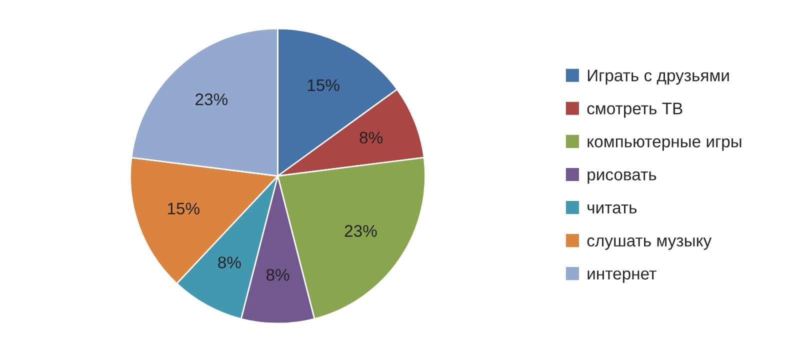 This screenshot has width=788, height=352. Describe the element at coordinates (658, 77) in the screenshot. I see `legend-label: Играть с друзьями` at that location.